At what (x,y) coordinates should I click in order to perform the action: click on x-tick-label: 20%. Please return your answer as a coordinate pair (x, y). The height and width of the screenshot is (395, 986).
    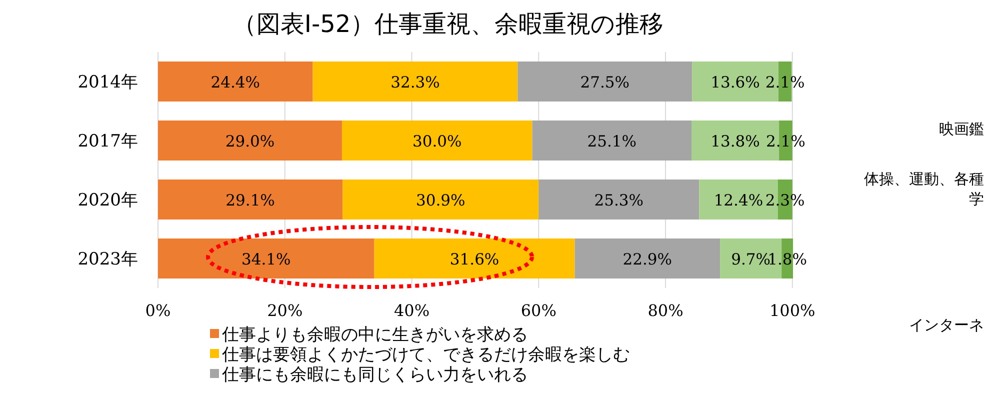
    Looking at the image, I should click on (285, 310).